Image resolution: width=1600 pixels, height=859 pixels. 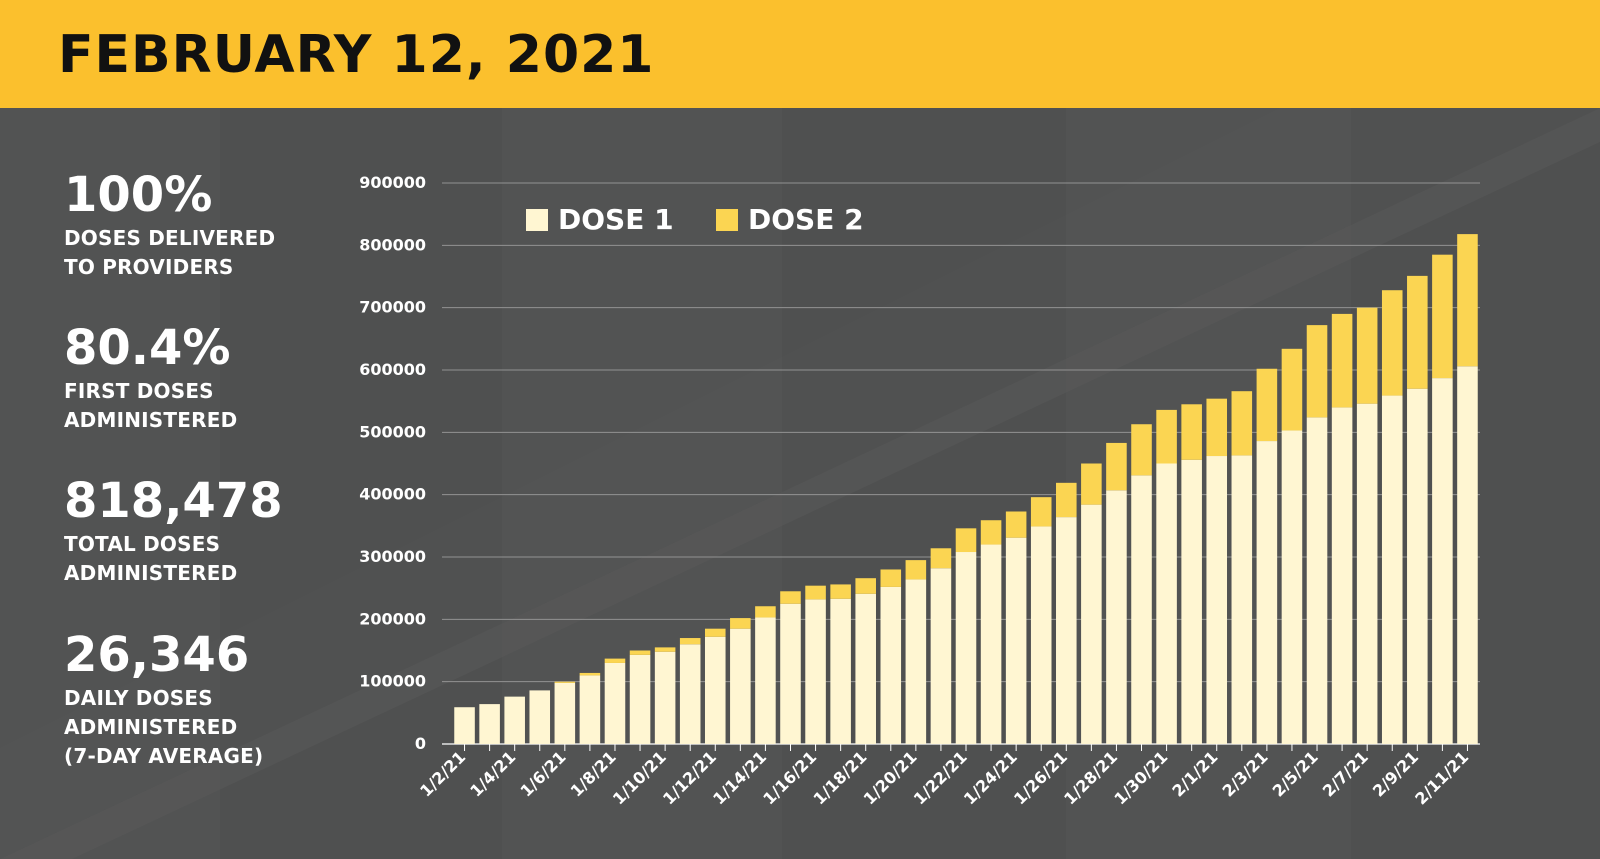 I want to click on y-axis-tick-label: 100000, so click(x=392, y=681).